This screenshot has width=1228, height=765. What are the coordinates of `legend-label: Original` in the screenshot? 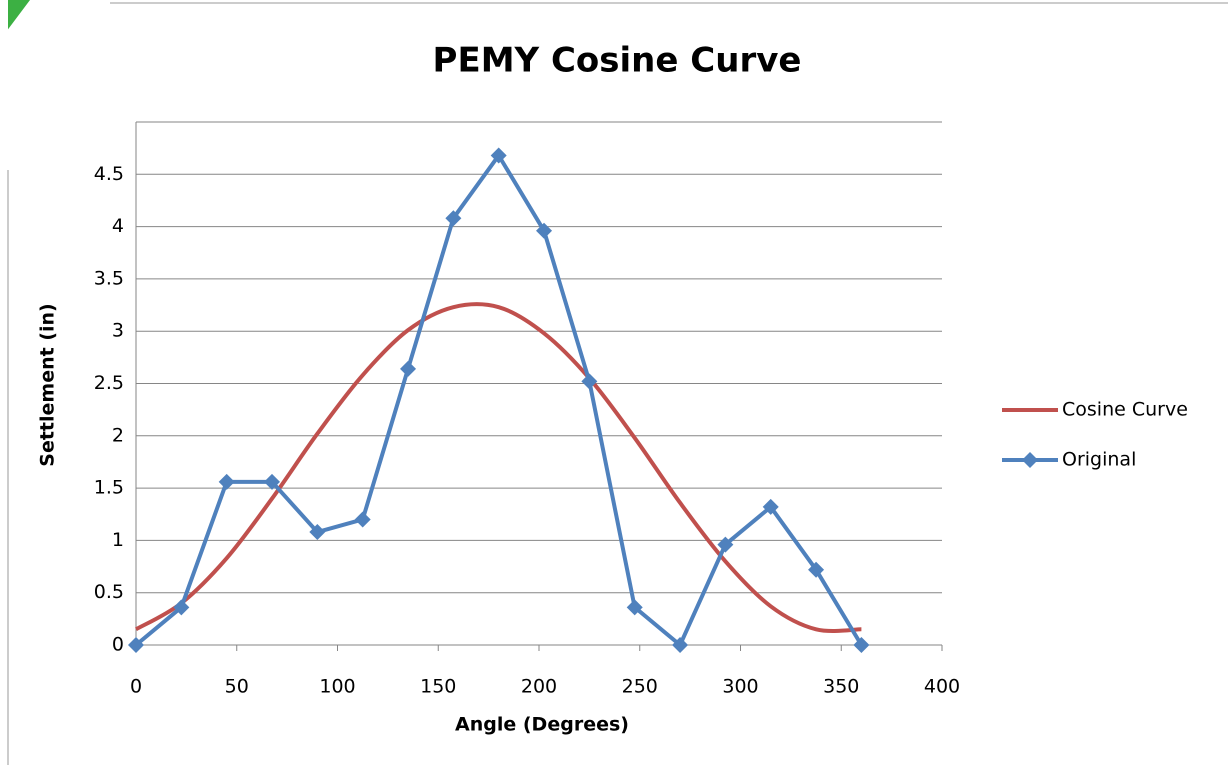 It's located at (1099, 460).